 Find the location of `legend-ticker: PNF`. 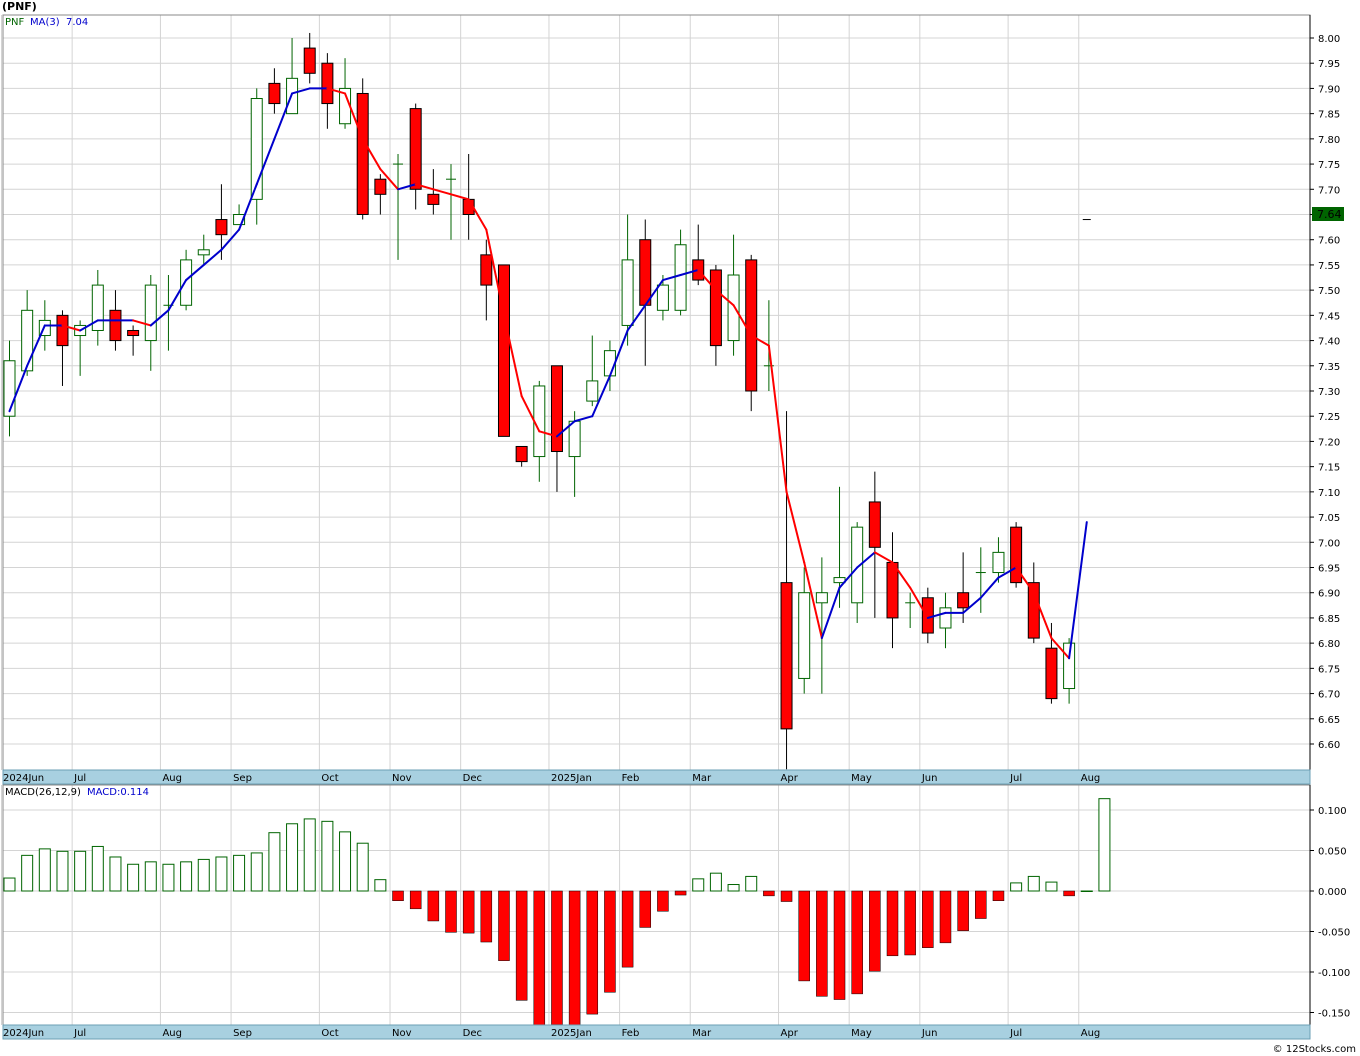

legend-ticker: PNF is located at coordinates (15, 22).